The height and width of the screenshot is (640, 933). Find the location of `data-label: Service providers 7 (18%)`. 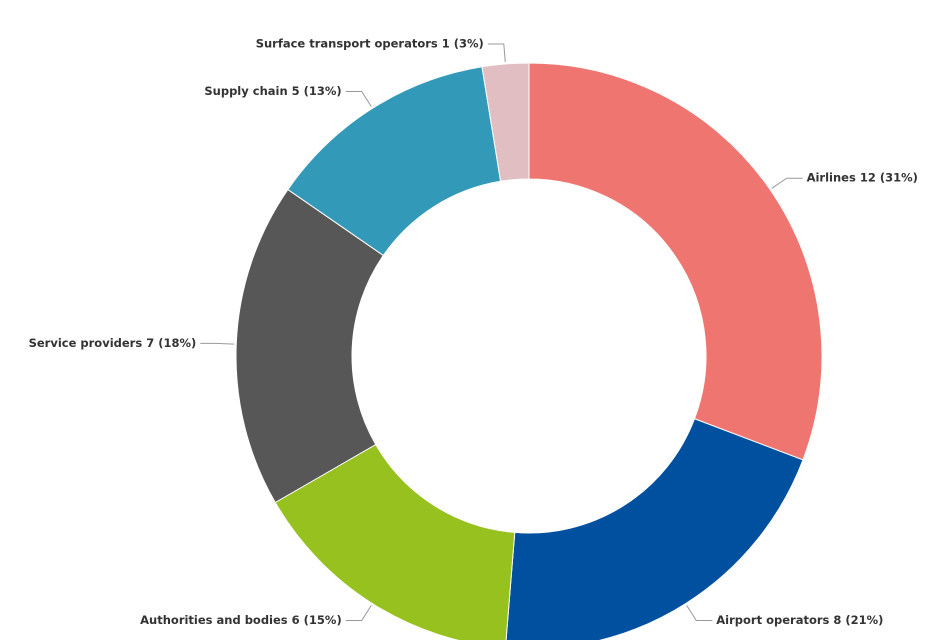

data-label: Service providers 7 (18%) is located at coordinates (113, 343).